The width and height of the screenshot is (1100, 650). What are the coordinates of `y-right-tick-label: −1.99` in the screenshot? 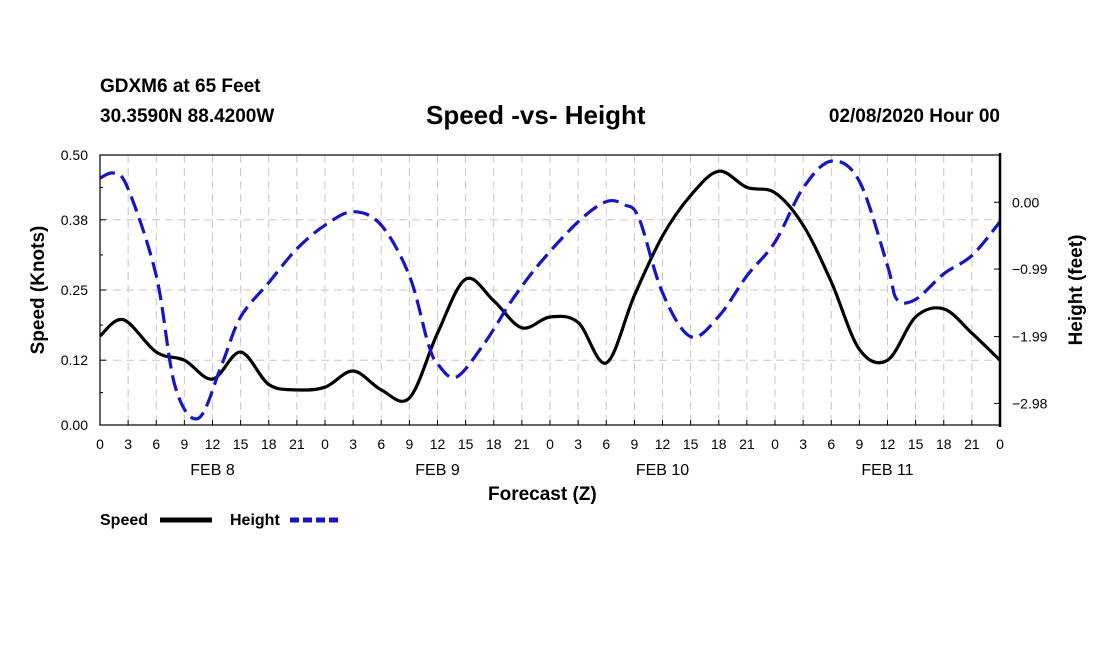 It's located at (1030, 337).